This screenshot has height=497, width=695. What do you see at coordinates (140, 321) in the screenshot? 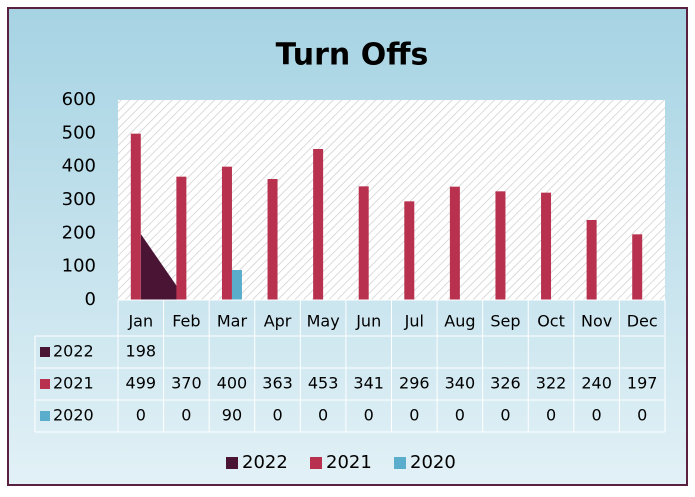
I see `x-tick-label: Jan` at bounding box center [140, 321].